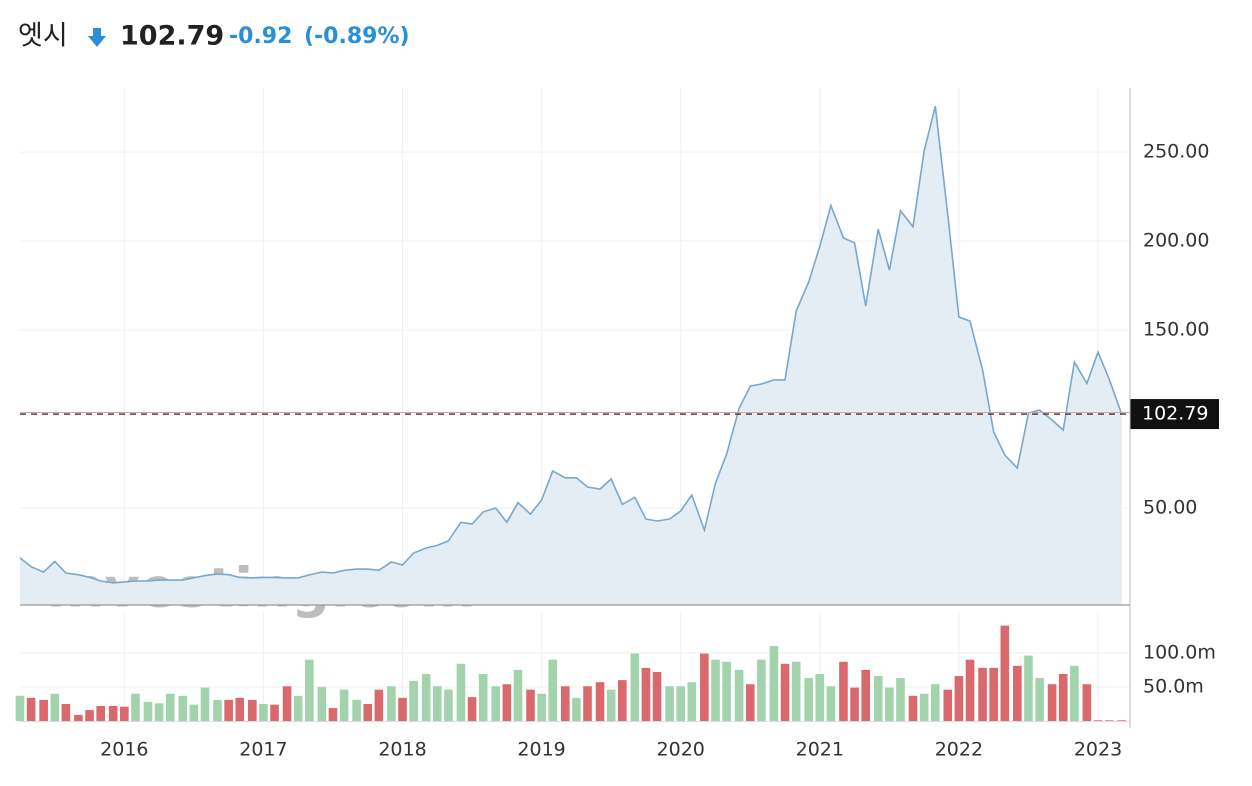  What do you see at coordinates (357, 36) in the screenshot?
I see `change-pct: (-0.89%)` at bounding box center [357, 36].